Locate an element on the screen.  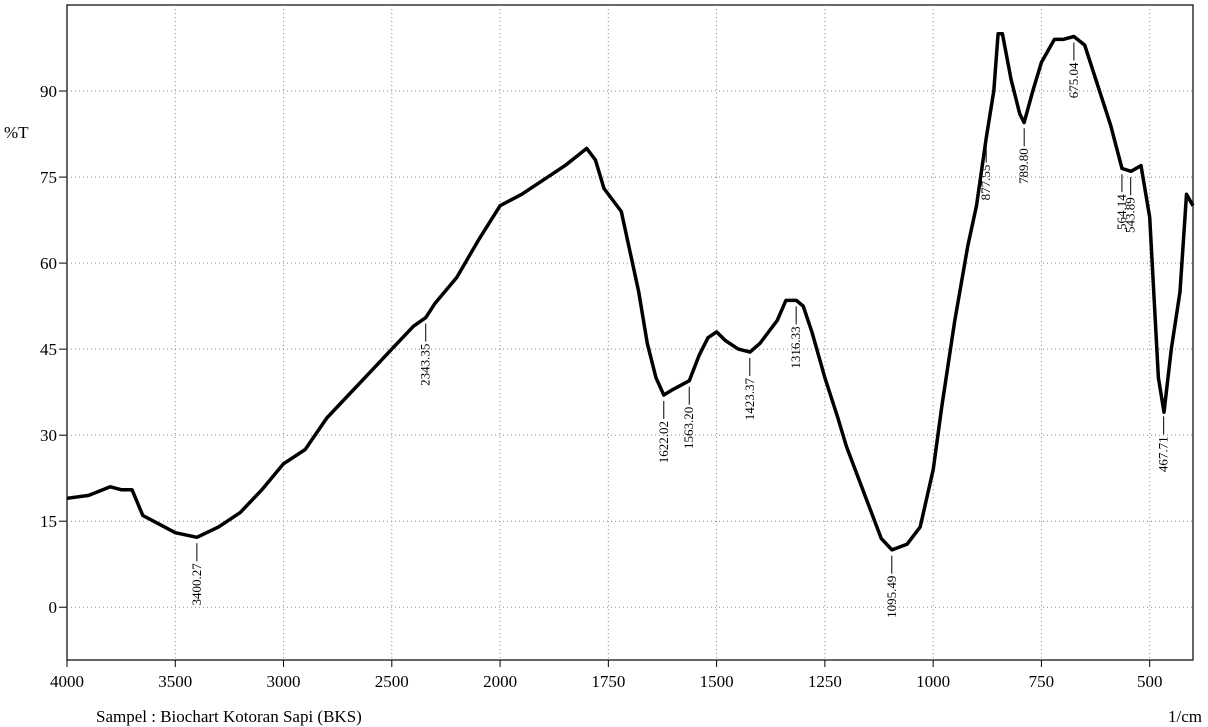
x-tick-label: 1750 is located at coordinates (608, 681).